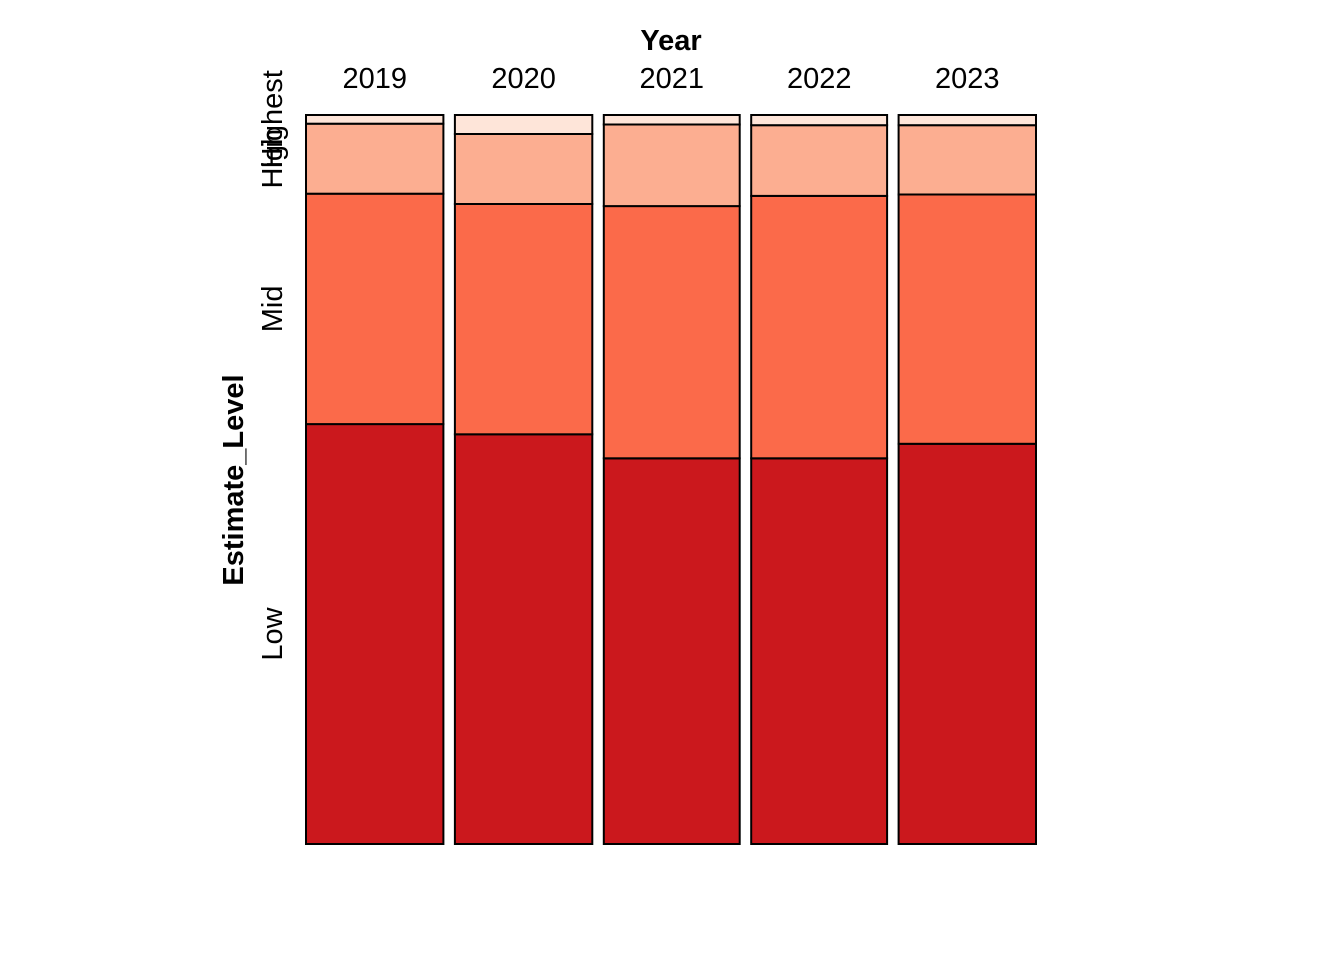 This screenshot has width=1344, height=965. What do you see at coordinates (671, 120) in the screenshot?
I see `tile-2021-highest` at bounding box center [671, 120].